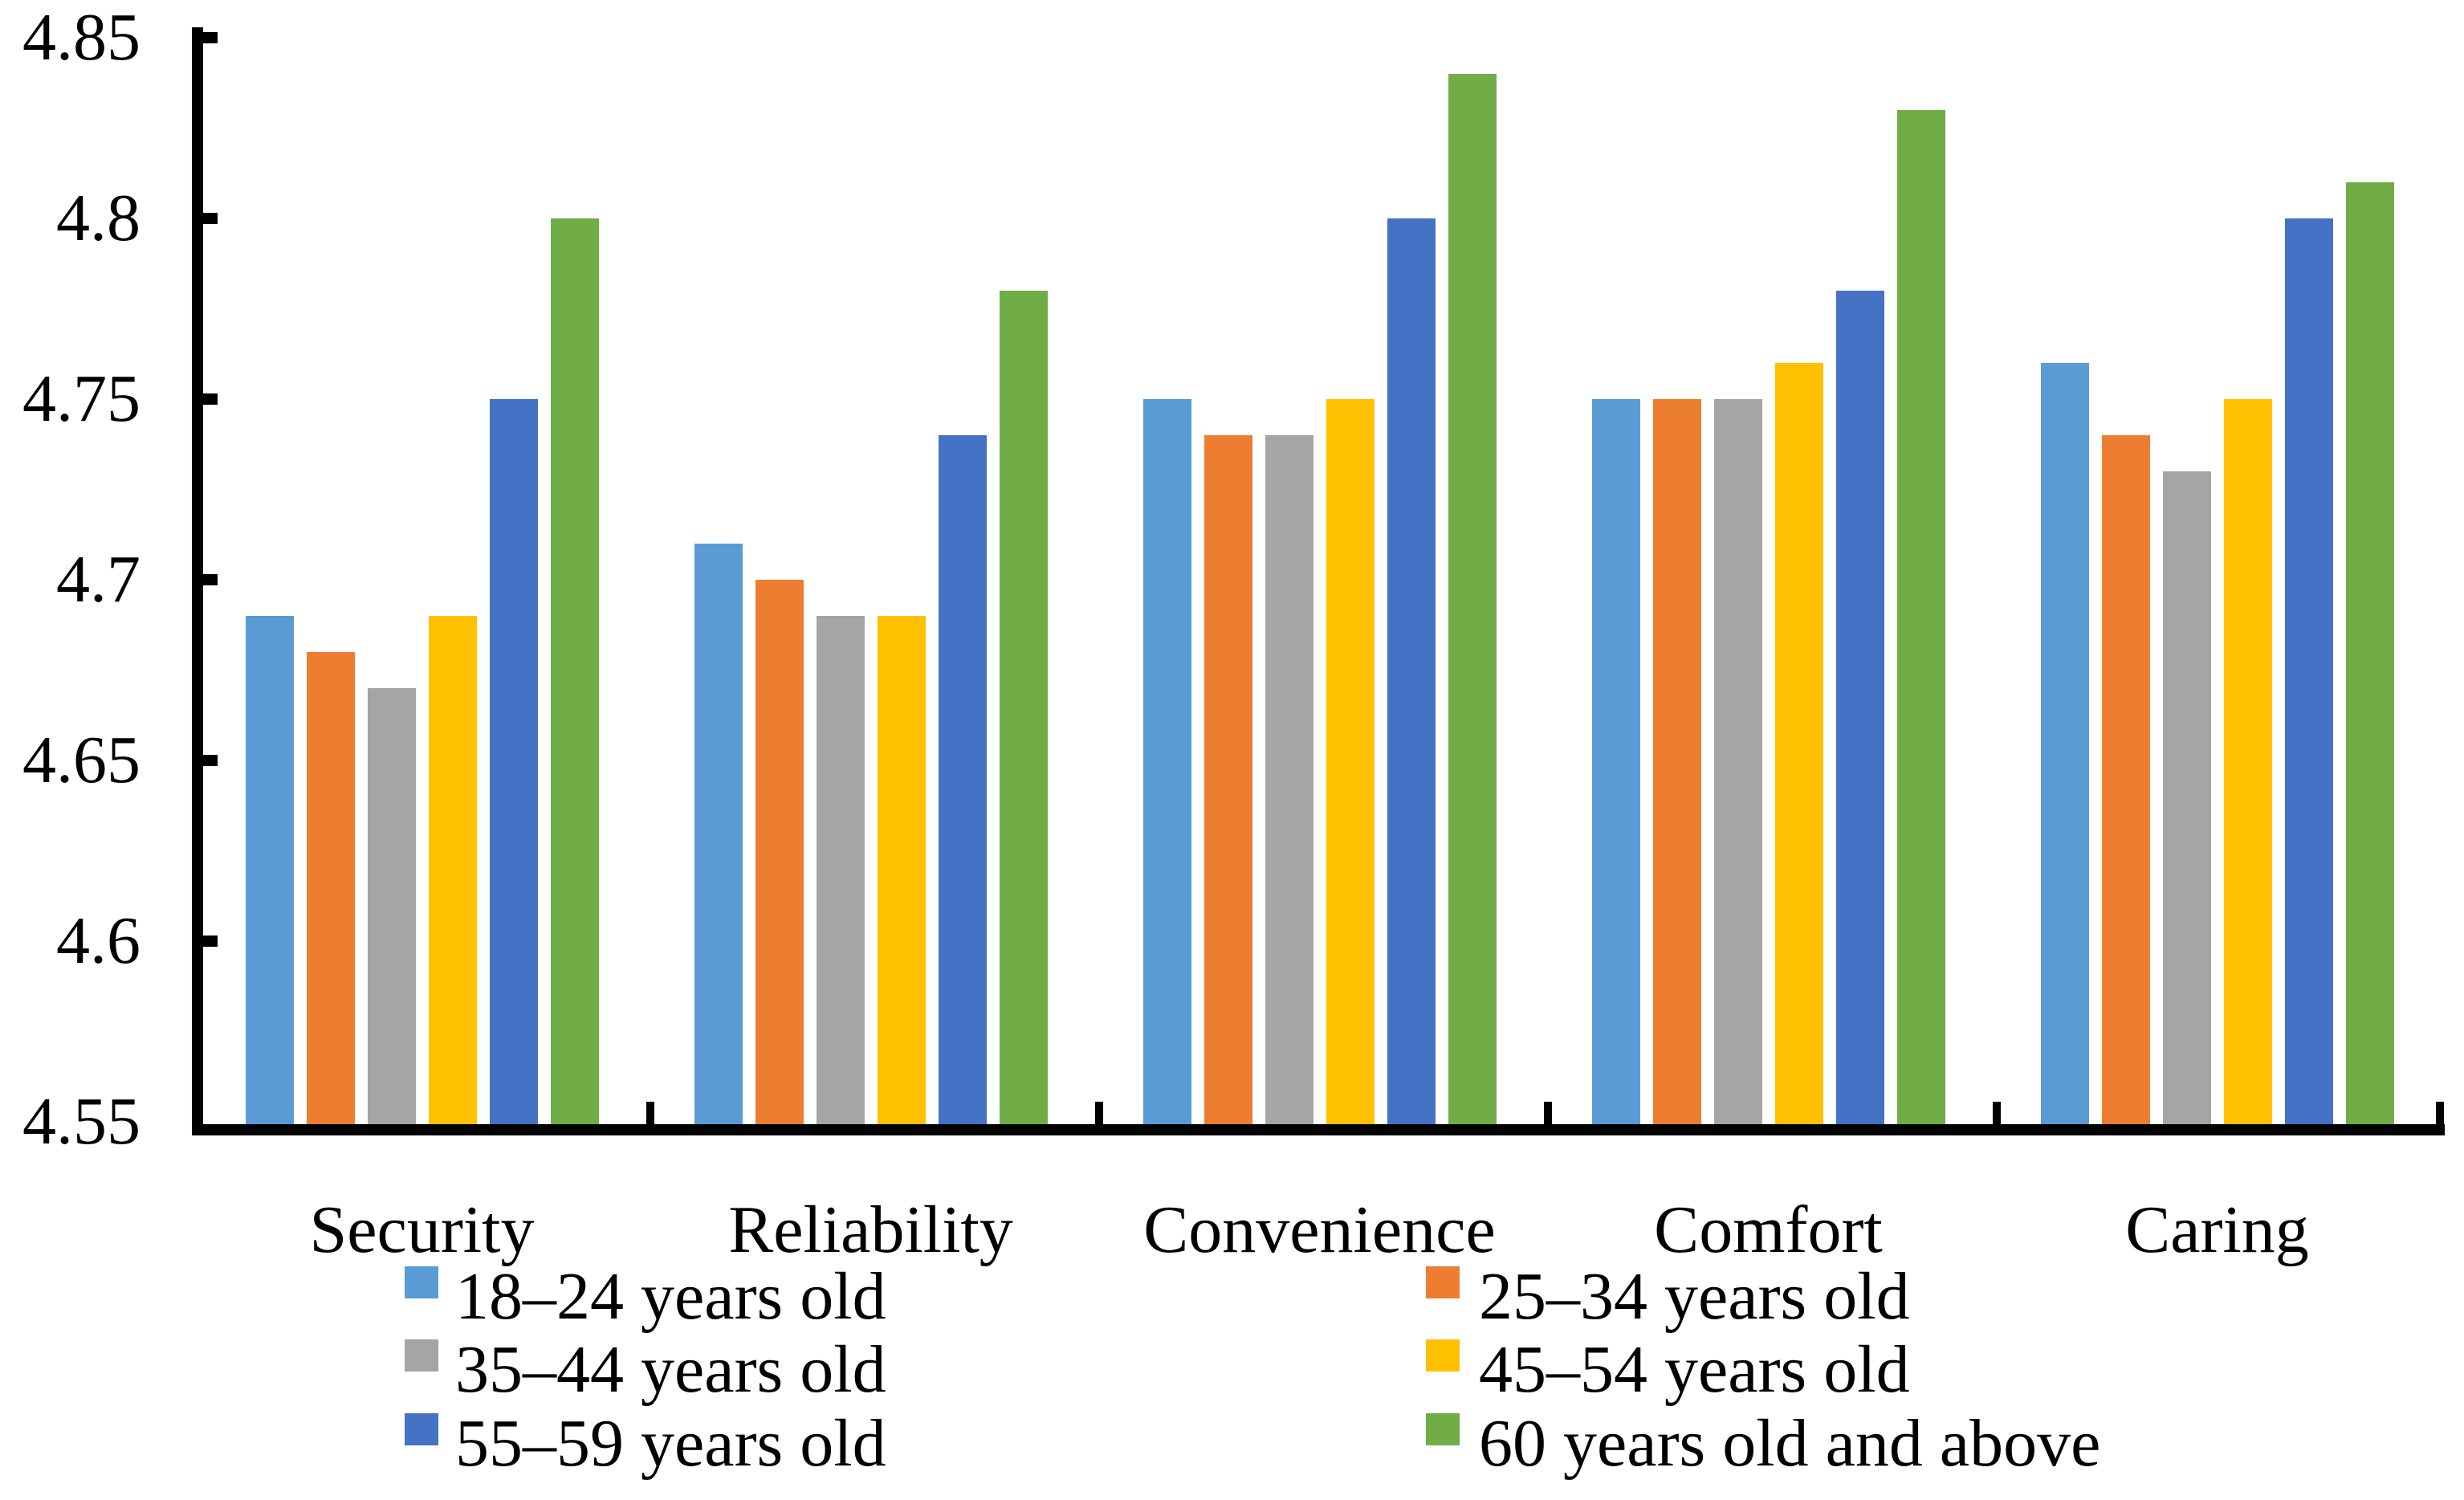  I want to click on legend-label: 25–34 years old, so click(1694, 1296).